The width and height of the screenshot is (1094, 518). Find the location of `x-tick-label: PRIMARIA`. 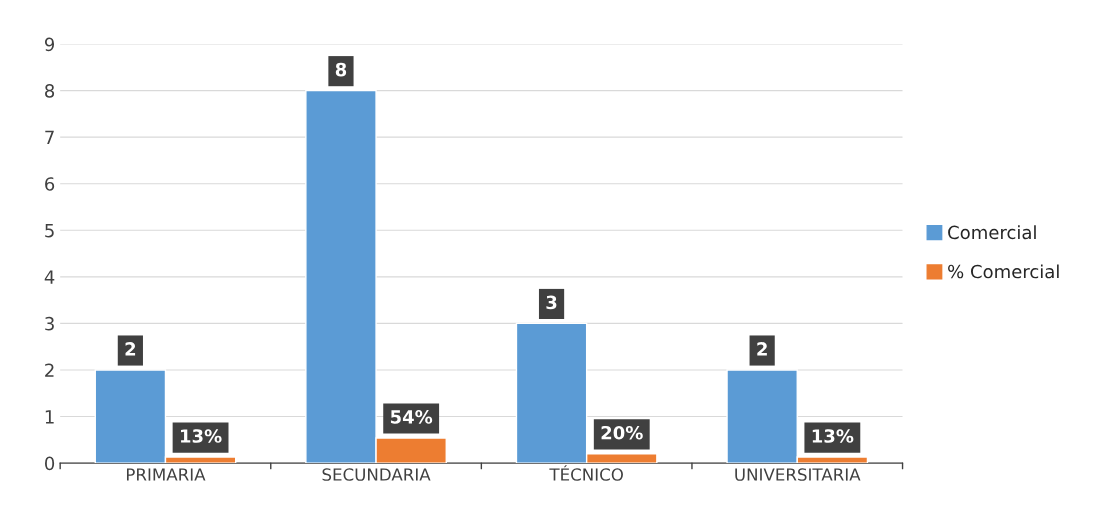

x-tick-label: PRIMARIA is located at coordinates (166, 474).